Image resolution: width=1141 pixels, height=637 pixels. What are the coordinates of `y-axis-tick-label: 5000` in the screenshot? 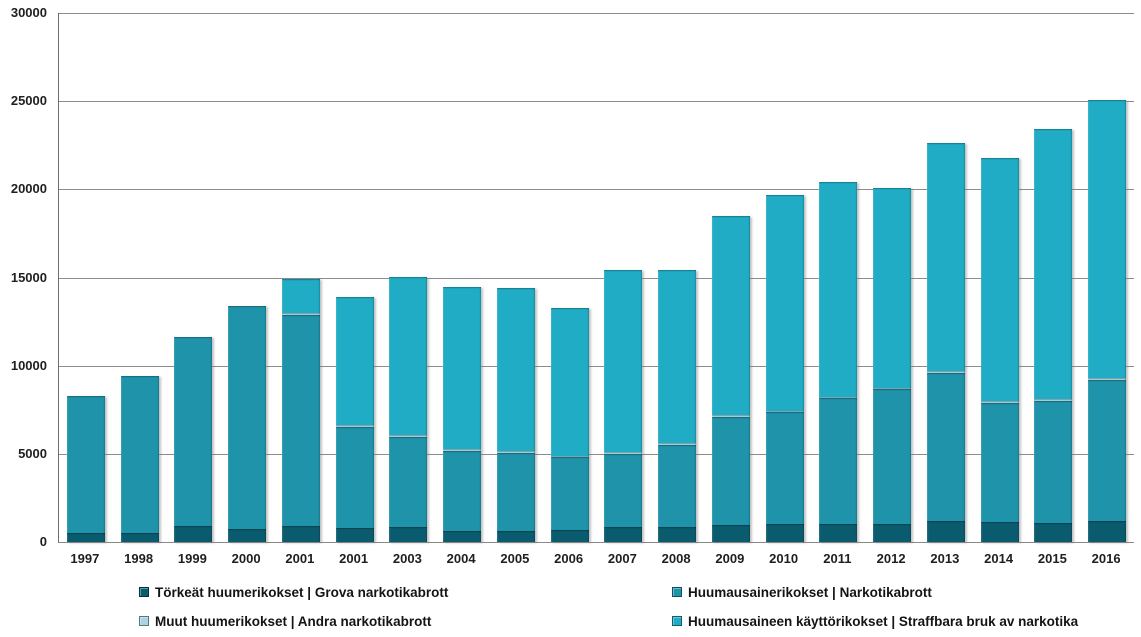 It's located at (32, 453).